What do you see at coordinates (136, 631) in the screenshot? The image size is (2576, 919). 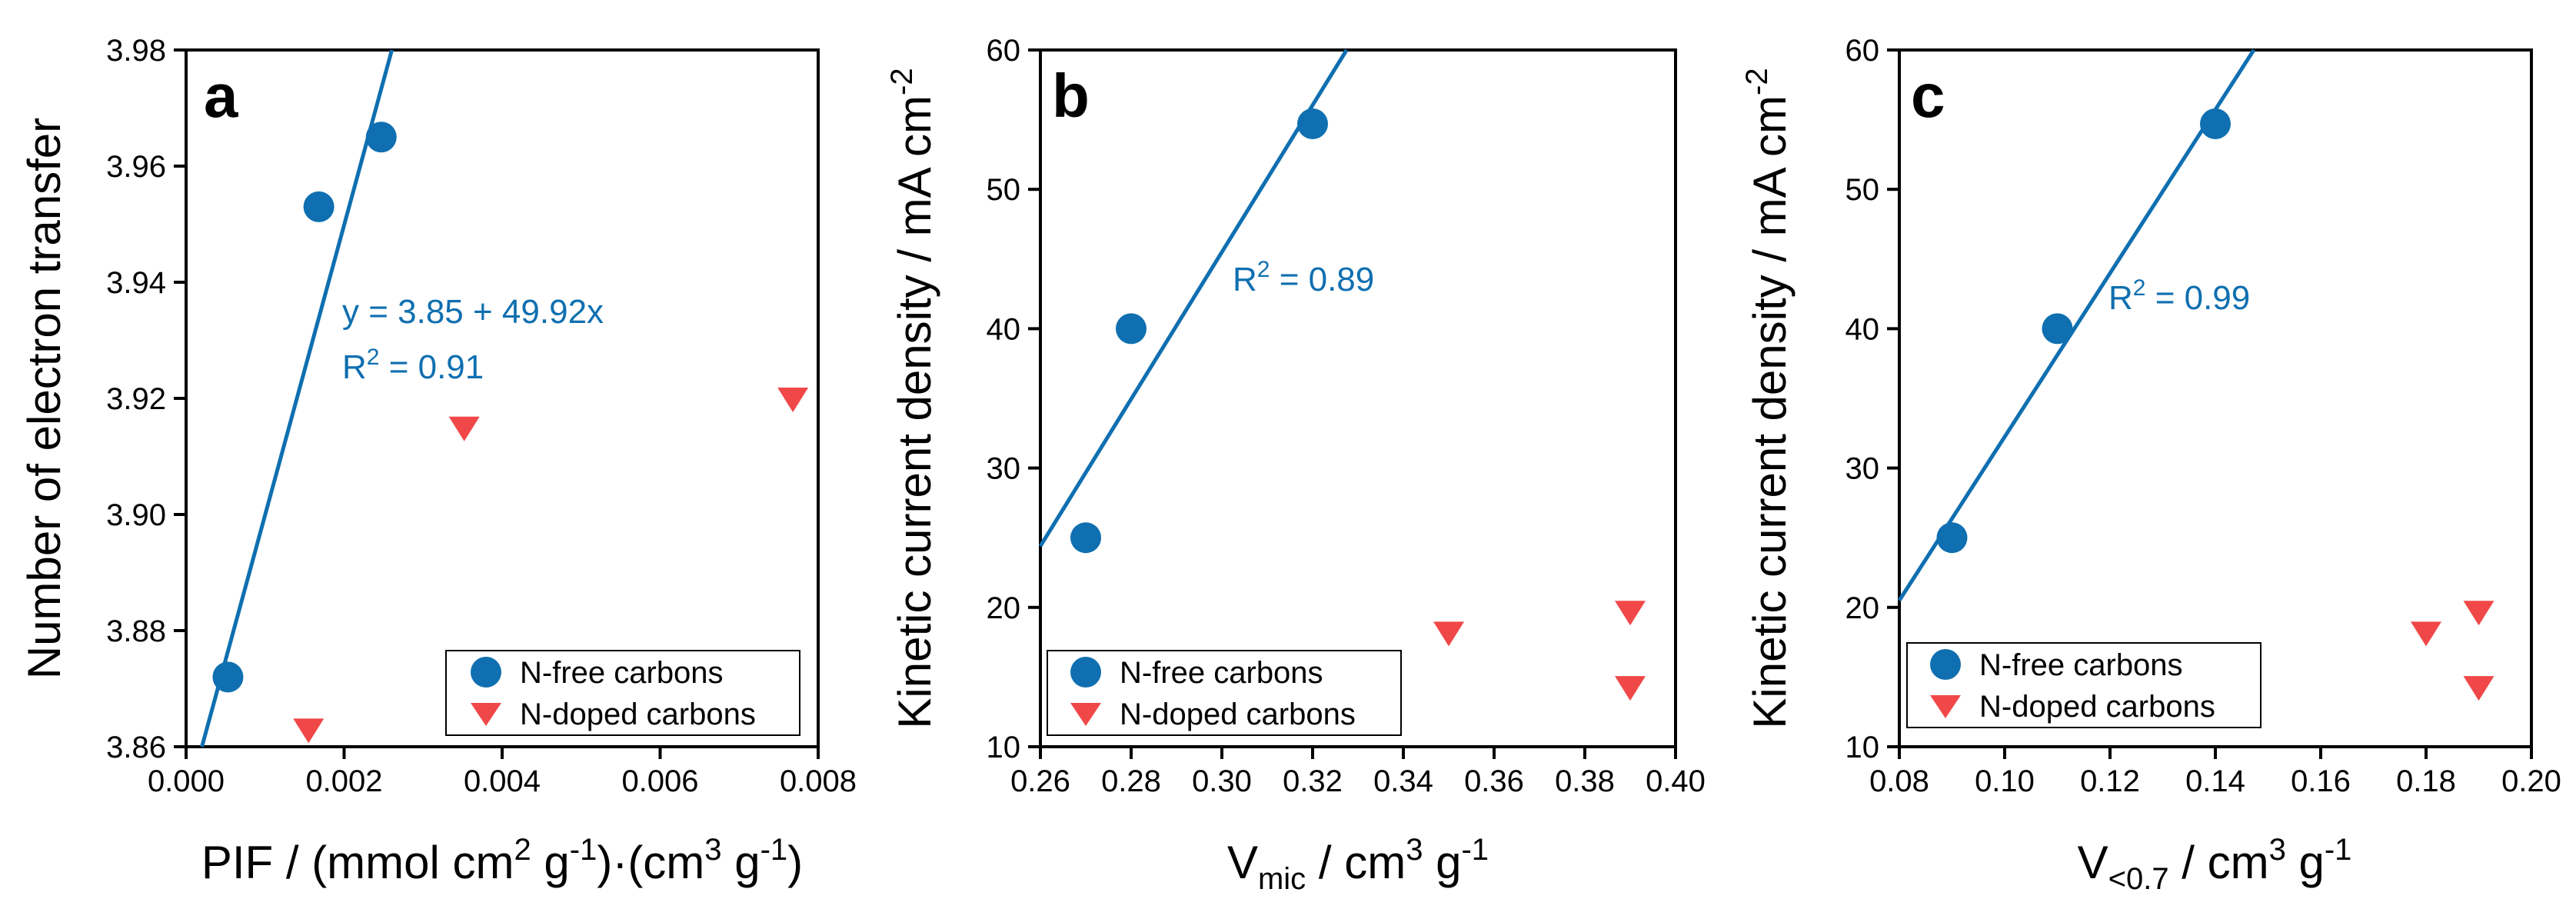 I see `y-tick-label-a-1: 3.88` at bounding box center [136, 631].